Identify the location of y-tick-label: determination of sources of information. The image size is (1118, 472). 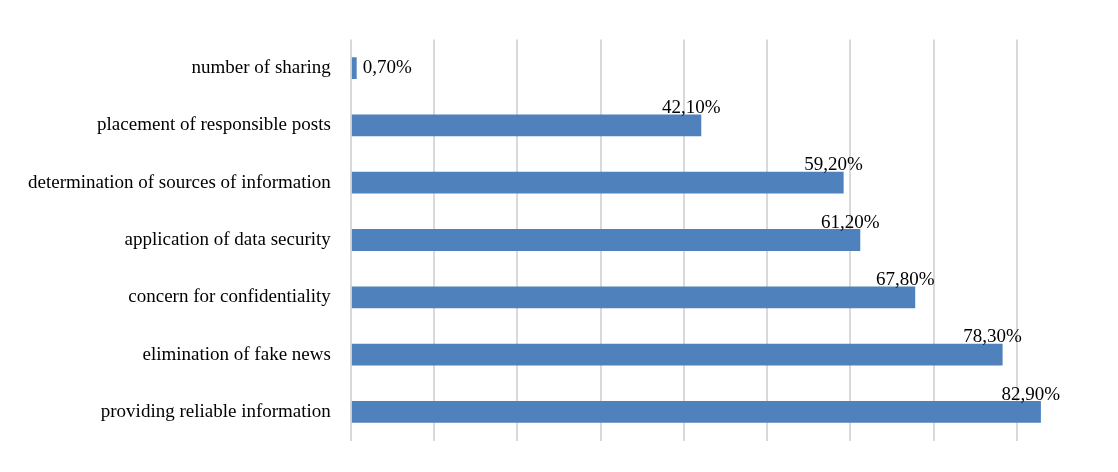
(180, 181).